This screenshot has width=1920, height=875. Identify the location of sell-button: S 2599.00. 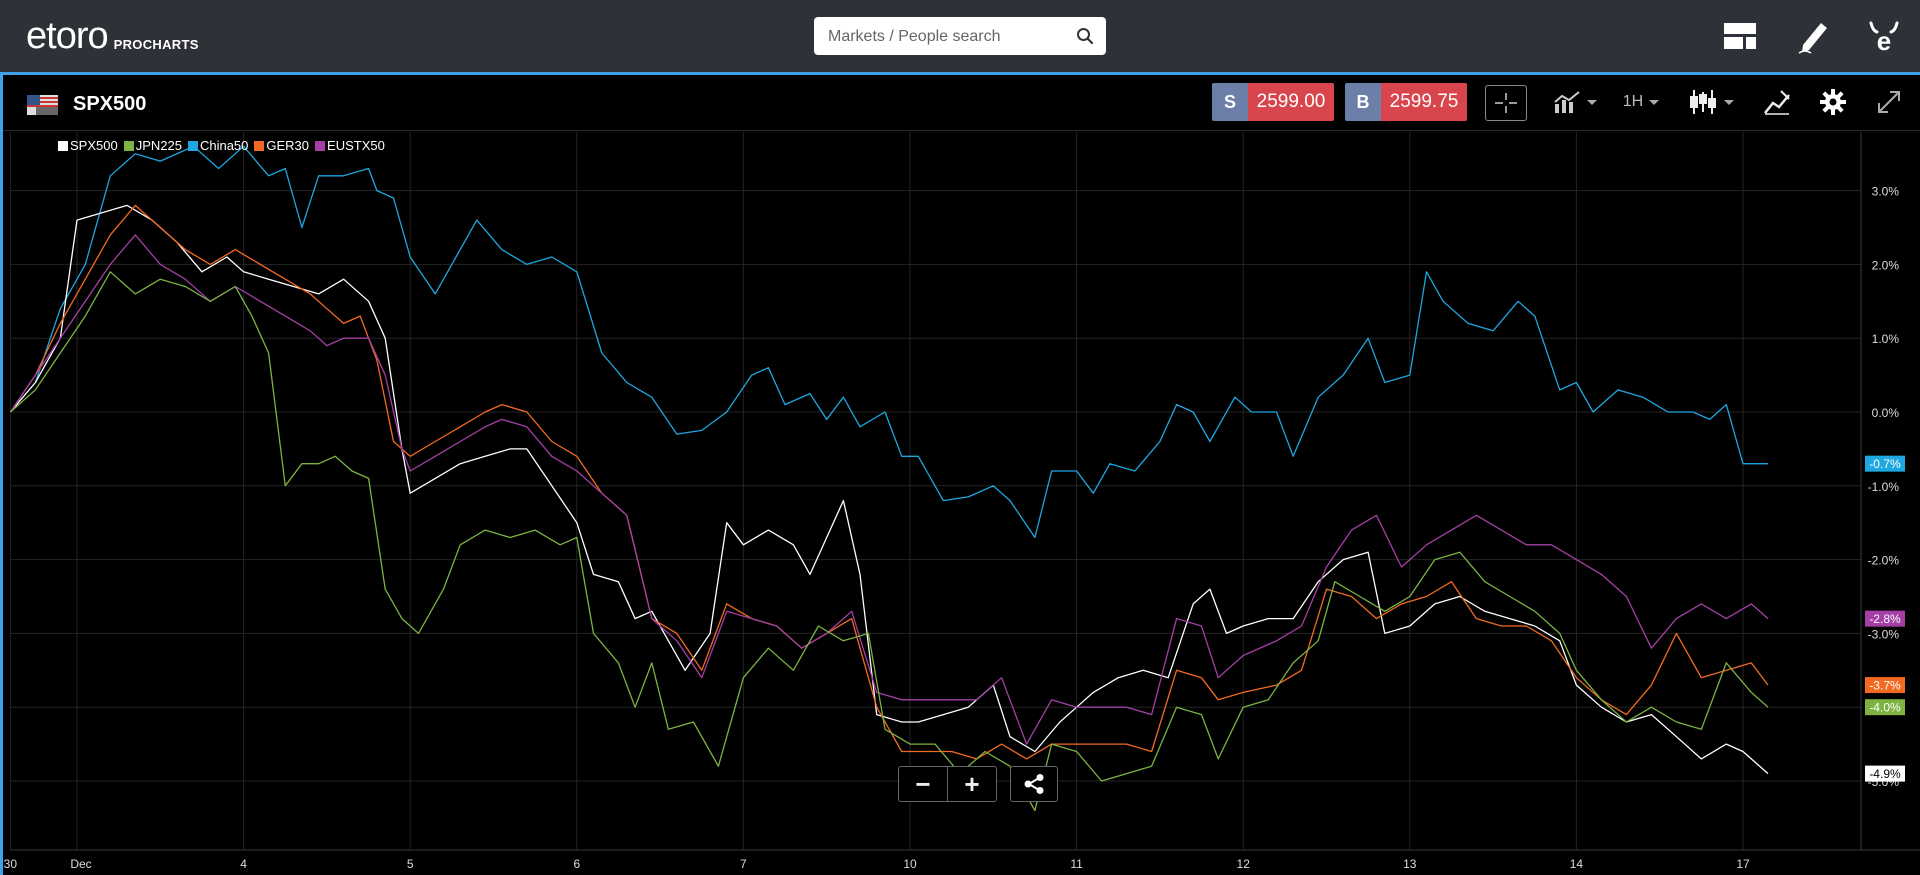
(1273, 102).